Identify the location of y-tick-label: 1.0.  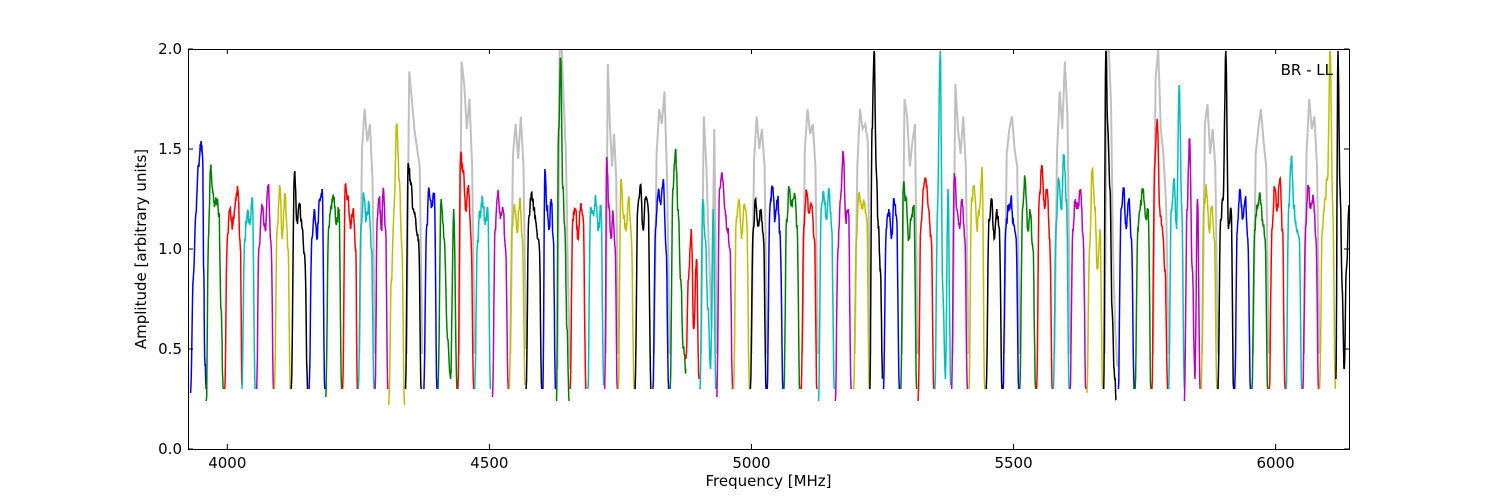
(170, 249).